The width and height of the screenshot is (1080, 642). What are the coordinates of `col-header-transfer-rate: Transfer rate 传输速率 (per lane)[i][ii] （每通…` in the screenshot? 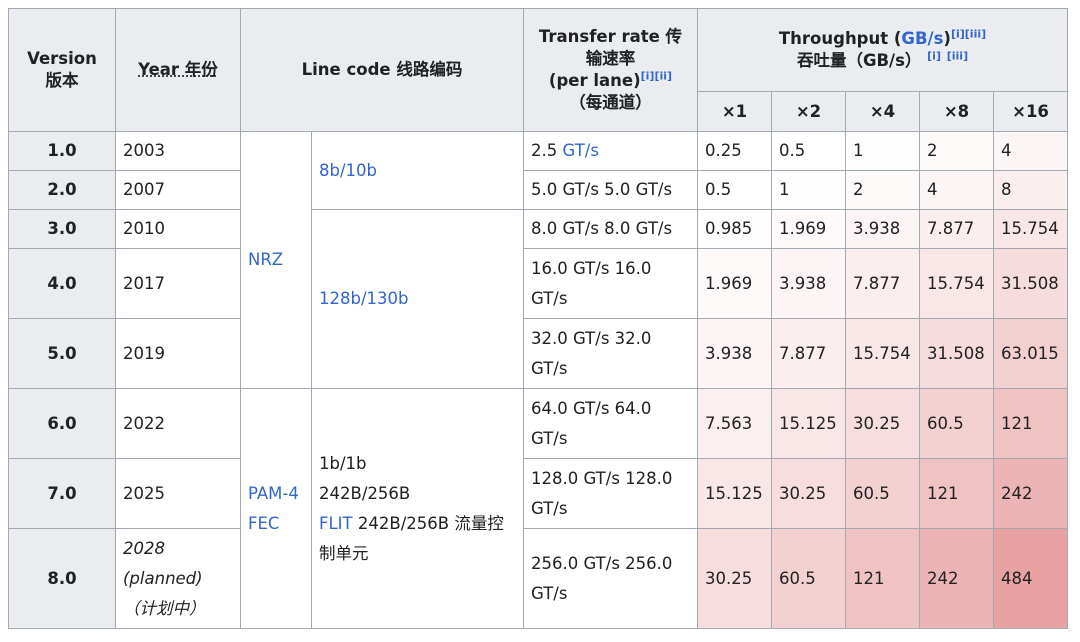 It's located at (610, 70).